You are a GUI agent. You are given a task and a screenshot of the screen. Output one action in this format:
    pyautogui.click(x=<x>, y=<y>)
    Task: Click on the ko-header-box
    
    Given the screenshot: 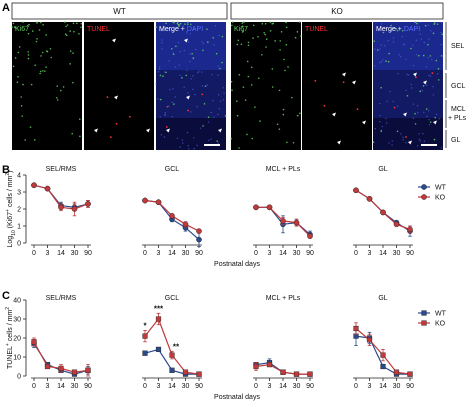 What is the action you would take?
    pyautogui.click(x=337, y=11)
    